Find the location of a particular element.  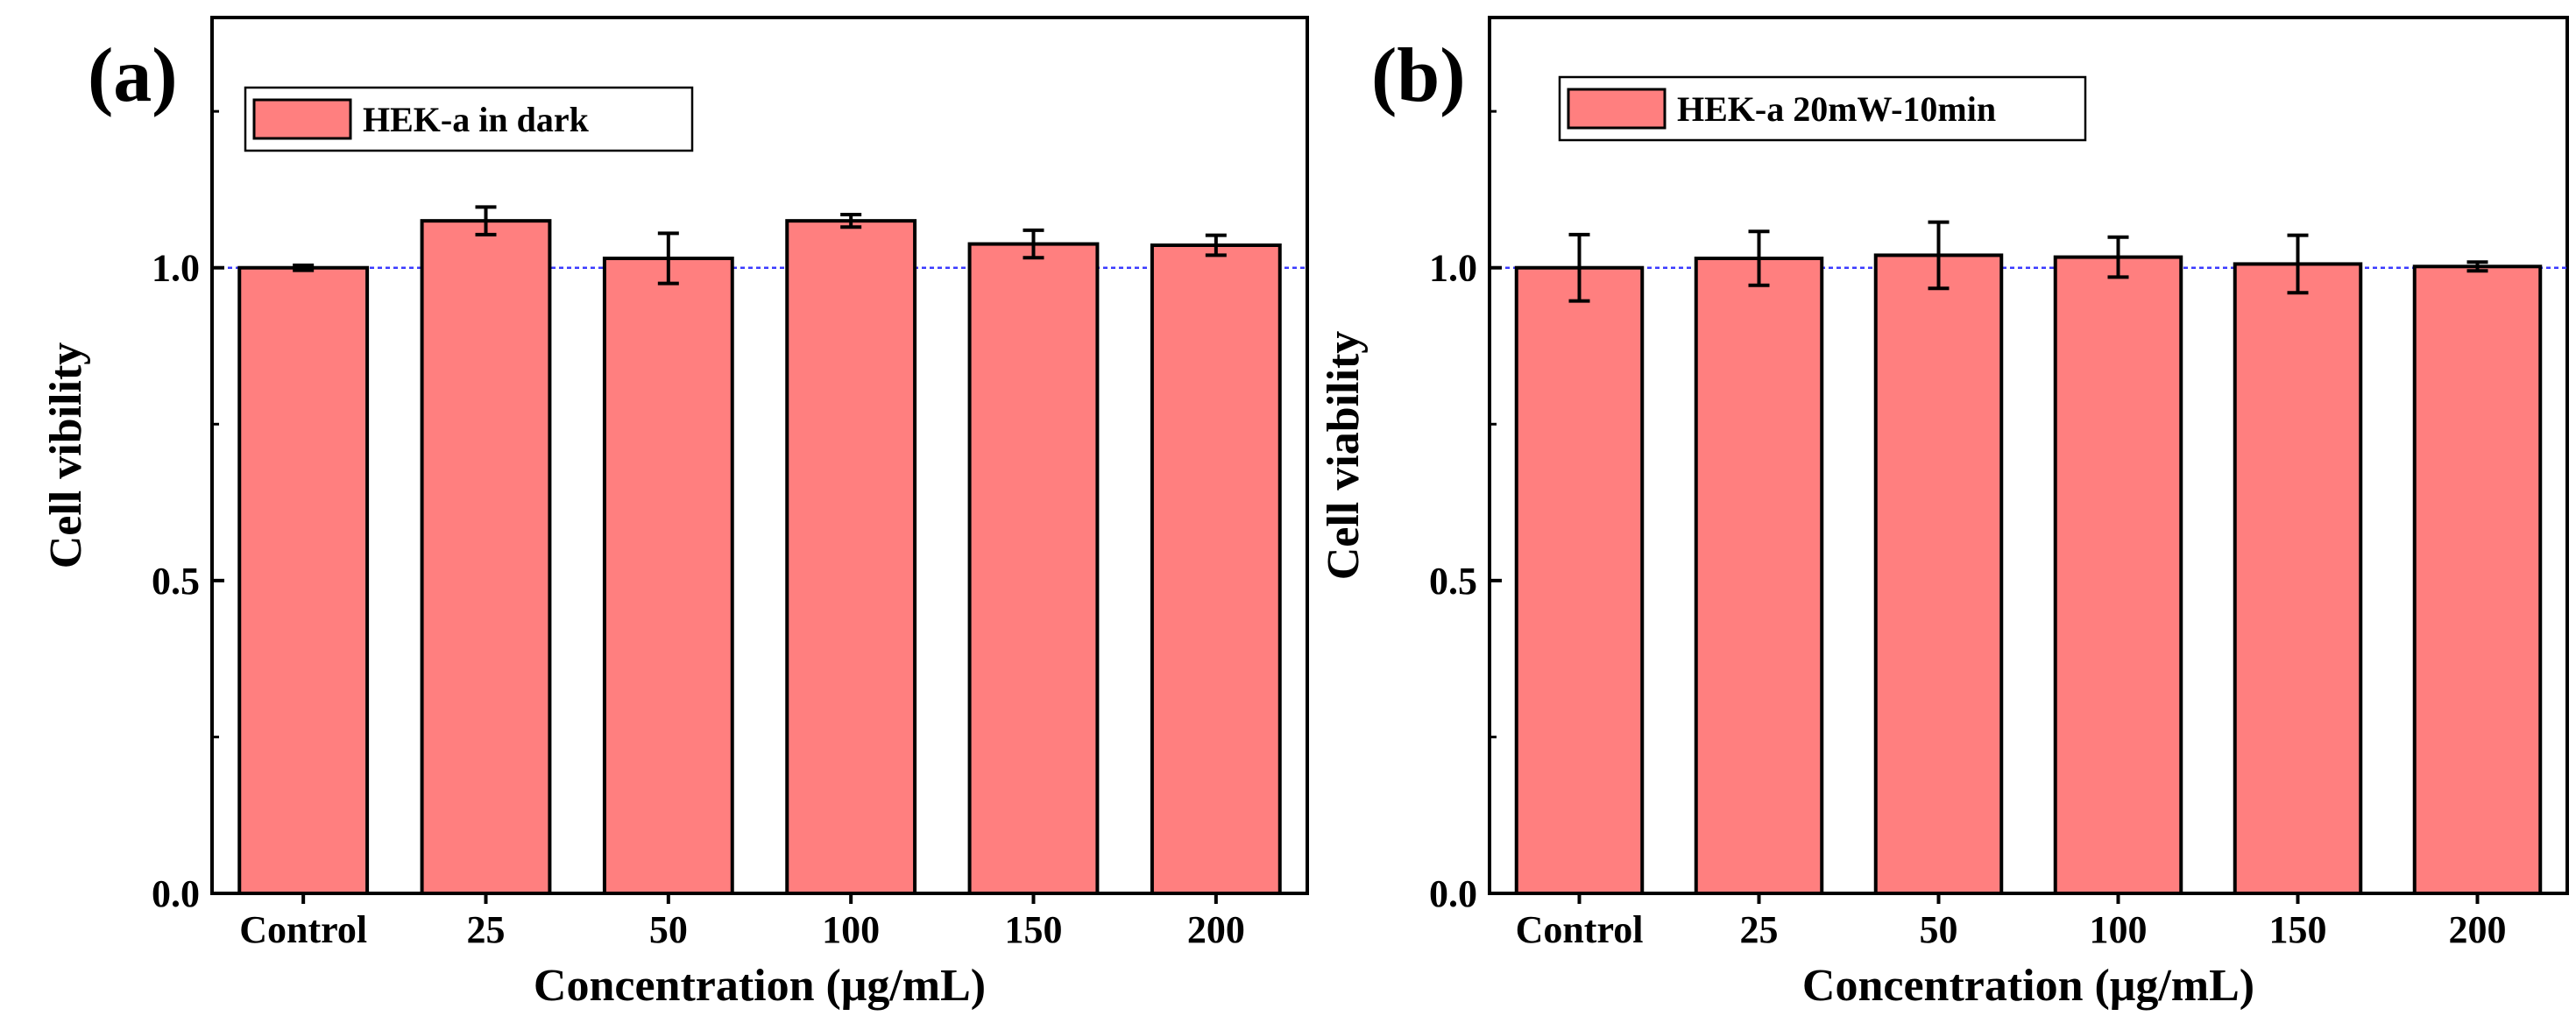

panel-a-y-tick-label: 0.0 is located at coordinates (176, 893).